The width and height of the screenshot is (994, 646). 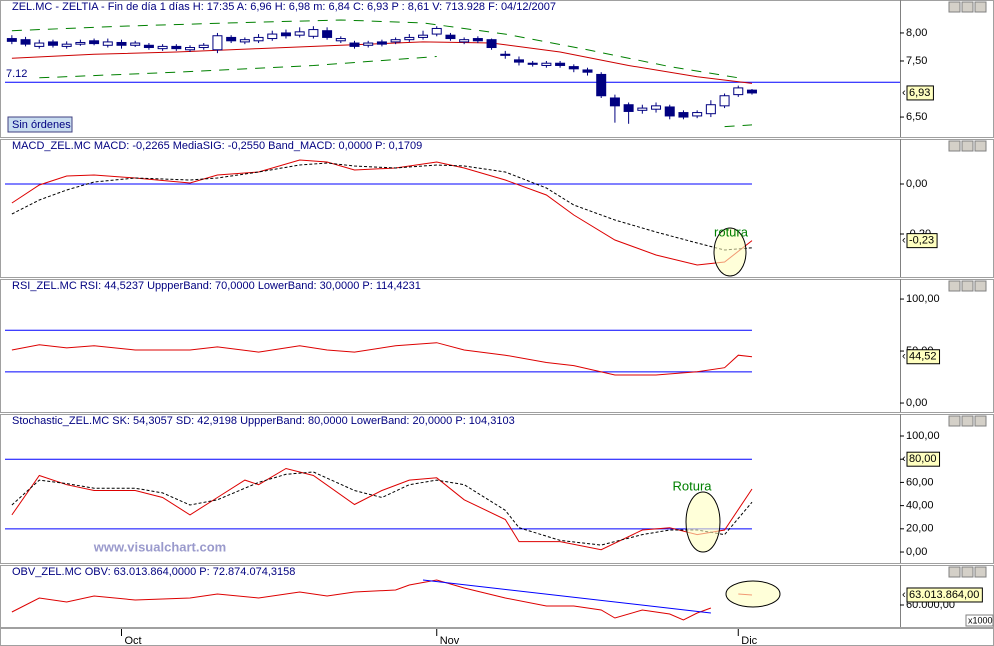 What do you see at coordinates (923, 459) in the screenshot?
I see `value-marker-label: 80,00` at bounding box center [923, 459].